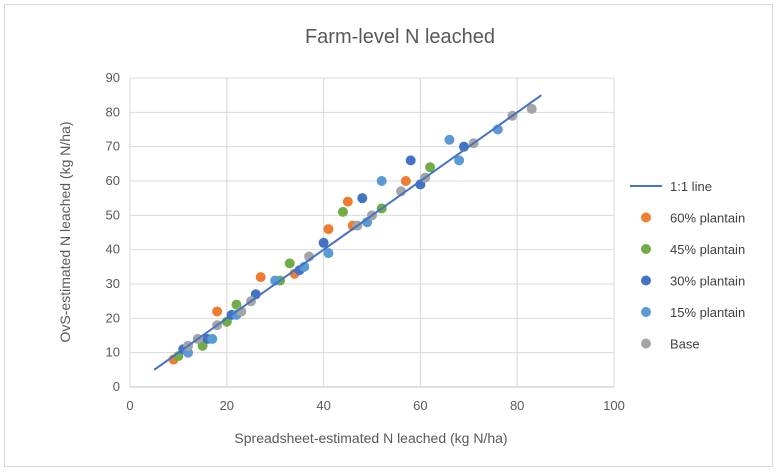 Image resolution: width=779 pixels, height=472 pixels. What do you see at coordinates (323, 405) in the screenshot?
I see `x-tick-label: 40` at bounding box center [323, 405].